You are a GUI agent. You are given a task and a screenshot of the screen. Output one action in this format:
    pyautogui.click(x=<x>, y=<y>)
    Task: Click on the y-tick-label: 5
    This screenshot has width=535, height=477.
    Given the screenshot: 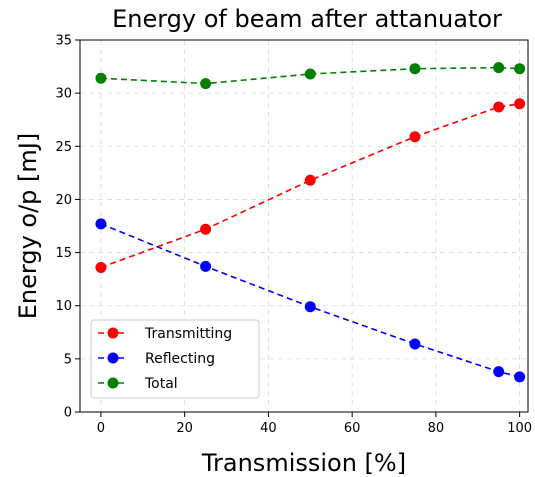 What is the action you would take?
    pyautogui.click(x=68, y=359)
    